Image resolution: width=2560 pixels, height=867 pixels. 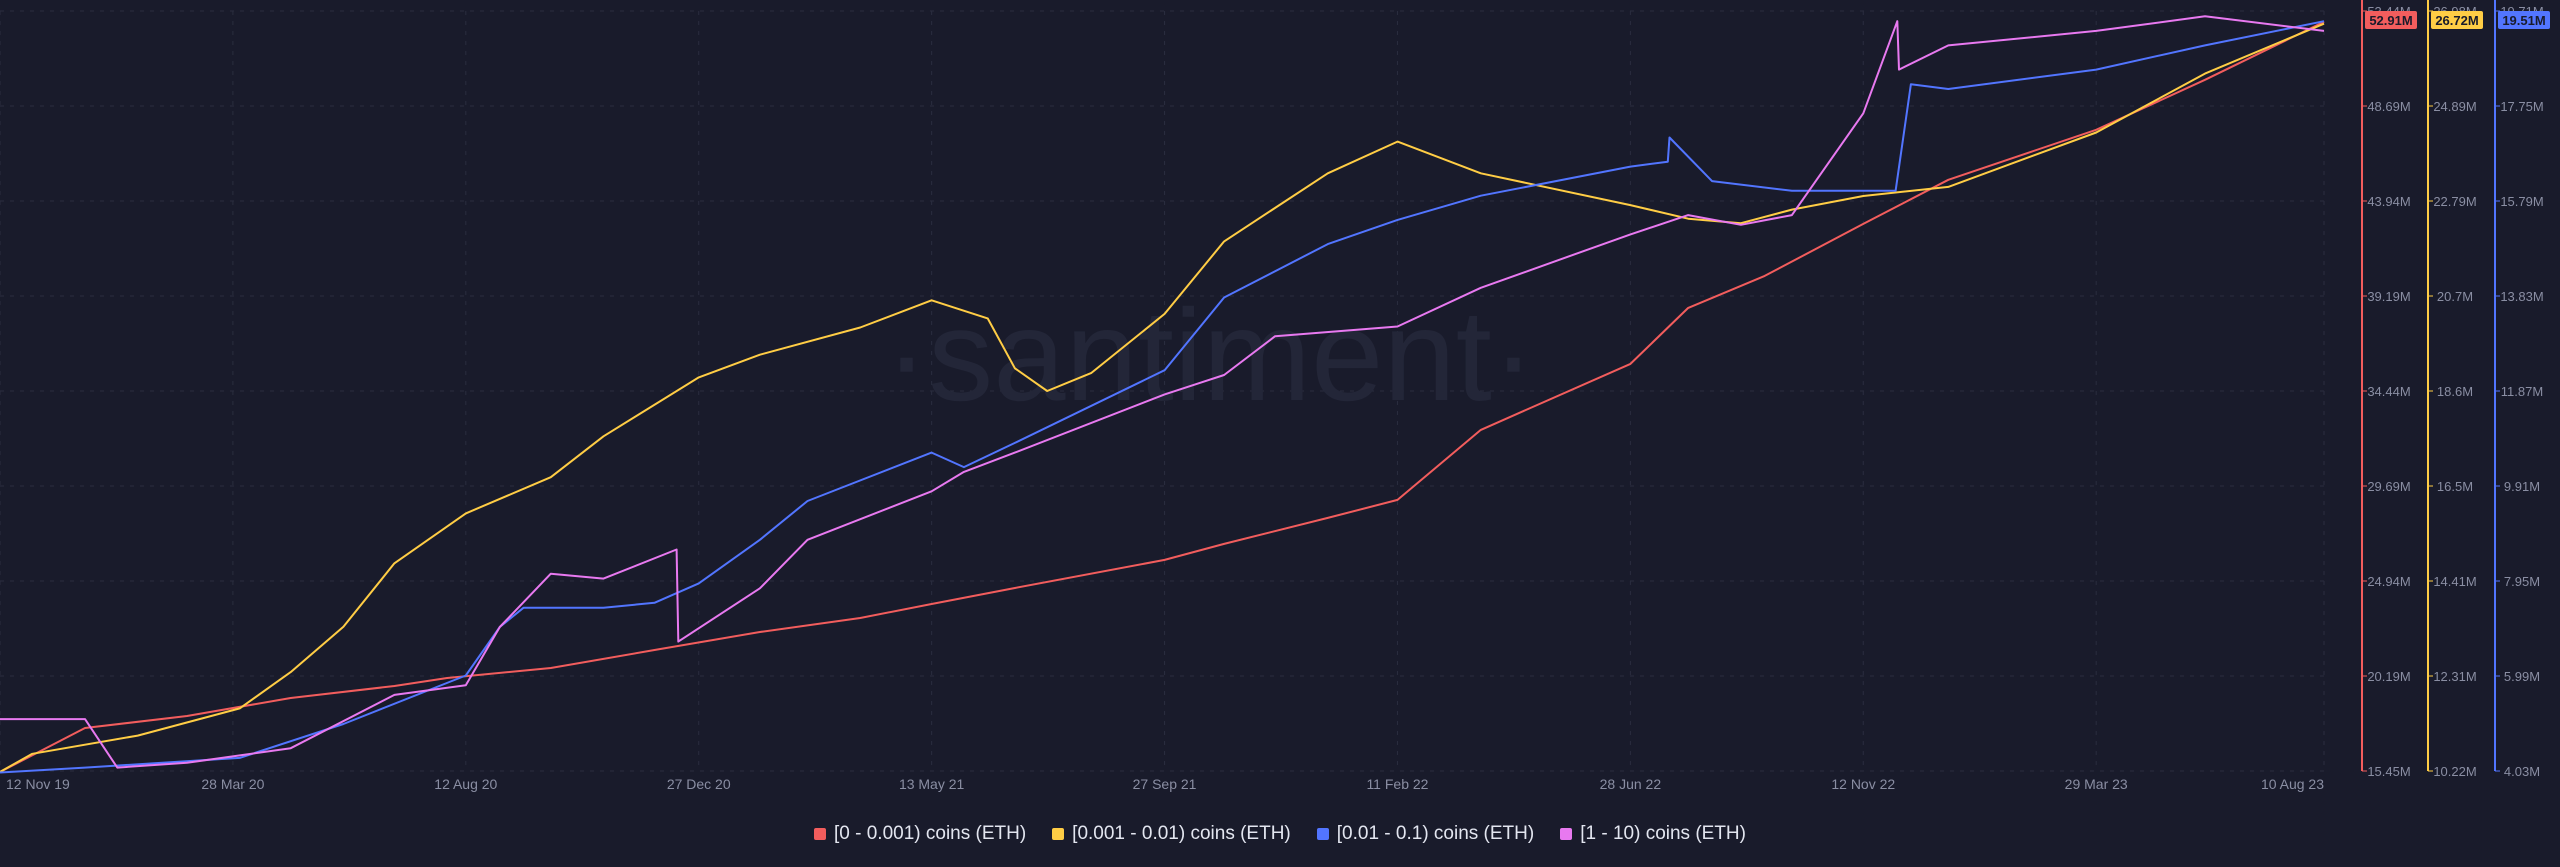 What do you see at coordinates (2522, 771) in the screenshot?
I see `y-tick-label: 4.03M` at bounding box center [2522, 771].